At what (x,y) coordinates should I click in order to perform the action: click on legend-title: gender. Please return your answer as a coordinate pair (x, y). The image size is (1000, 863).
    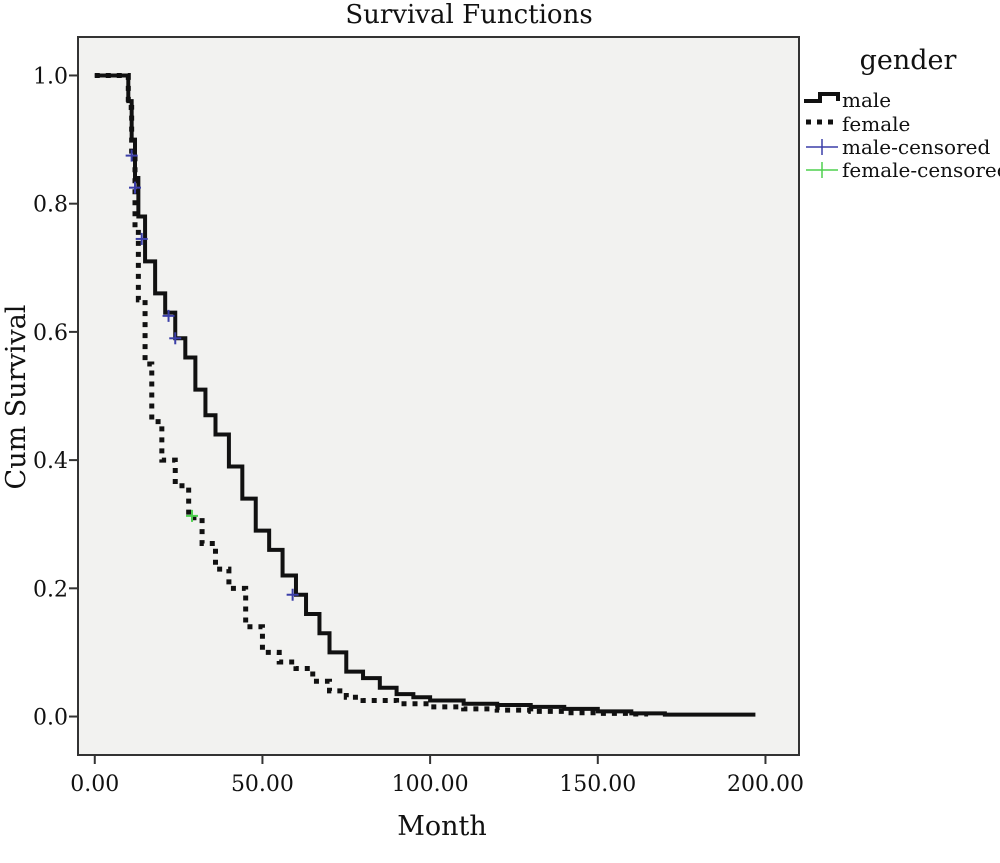
    Looking at the image, I should click on (908, 60).